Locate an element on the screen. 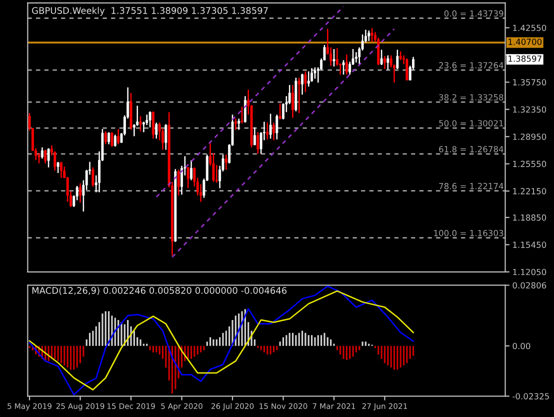  ref-line-label: 78.6 = 1.22174 is located at coordinates (471, 186).